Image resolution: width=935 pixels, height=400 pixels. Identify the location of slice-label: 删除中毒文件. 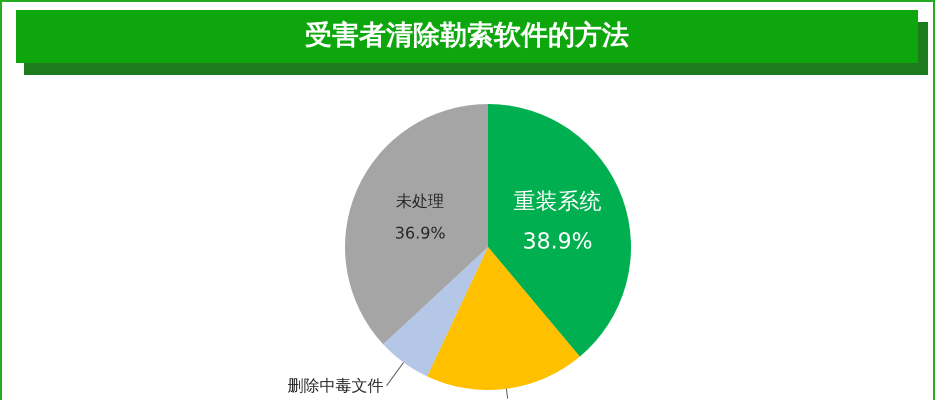
(335, 385).